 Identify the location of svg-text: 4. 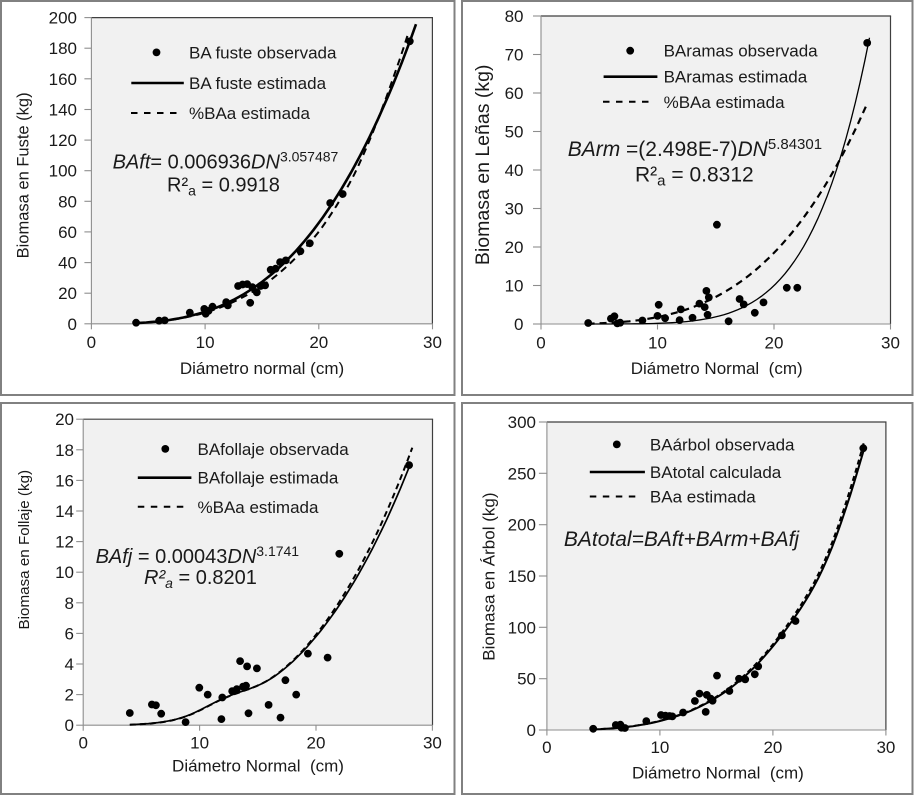
(69, 664).